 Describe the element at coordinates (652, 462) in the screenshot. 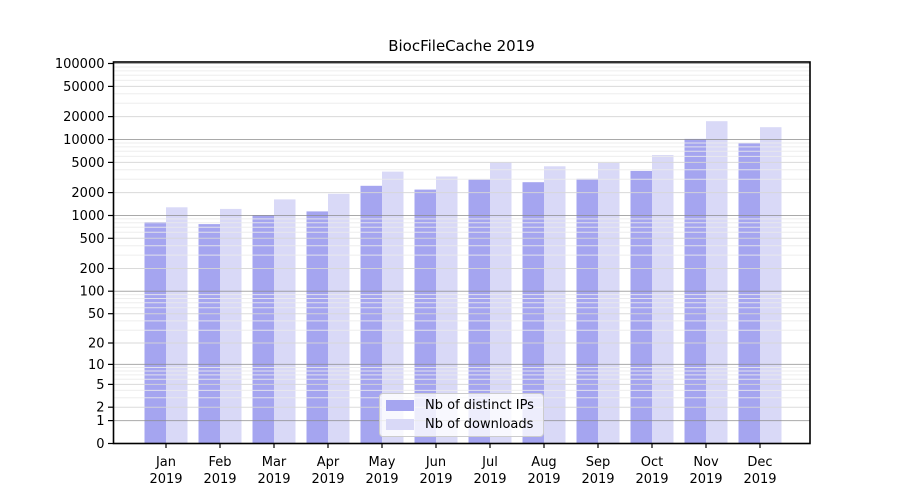

I see `xtick-label-oct: Oct` at that location.